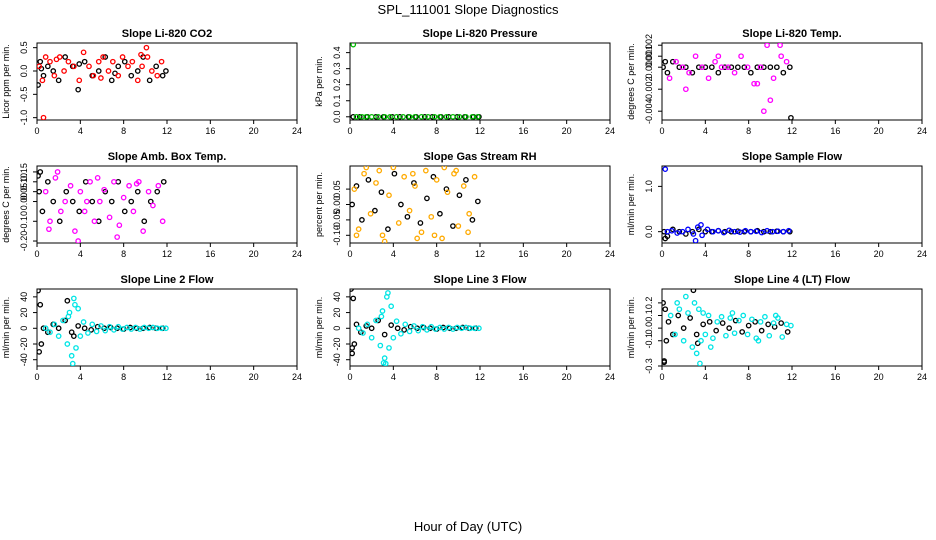 Image resolution: width=936 pixels, height=540 pixels. I want to click on y-tick-label: 0, so click(24, 328).